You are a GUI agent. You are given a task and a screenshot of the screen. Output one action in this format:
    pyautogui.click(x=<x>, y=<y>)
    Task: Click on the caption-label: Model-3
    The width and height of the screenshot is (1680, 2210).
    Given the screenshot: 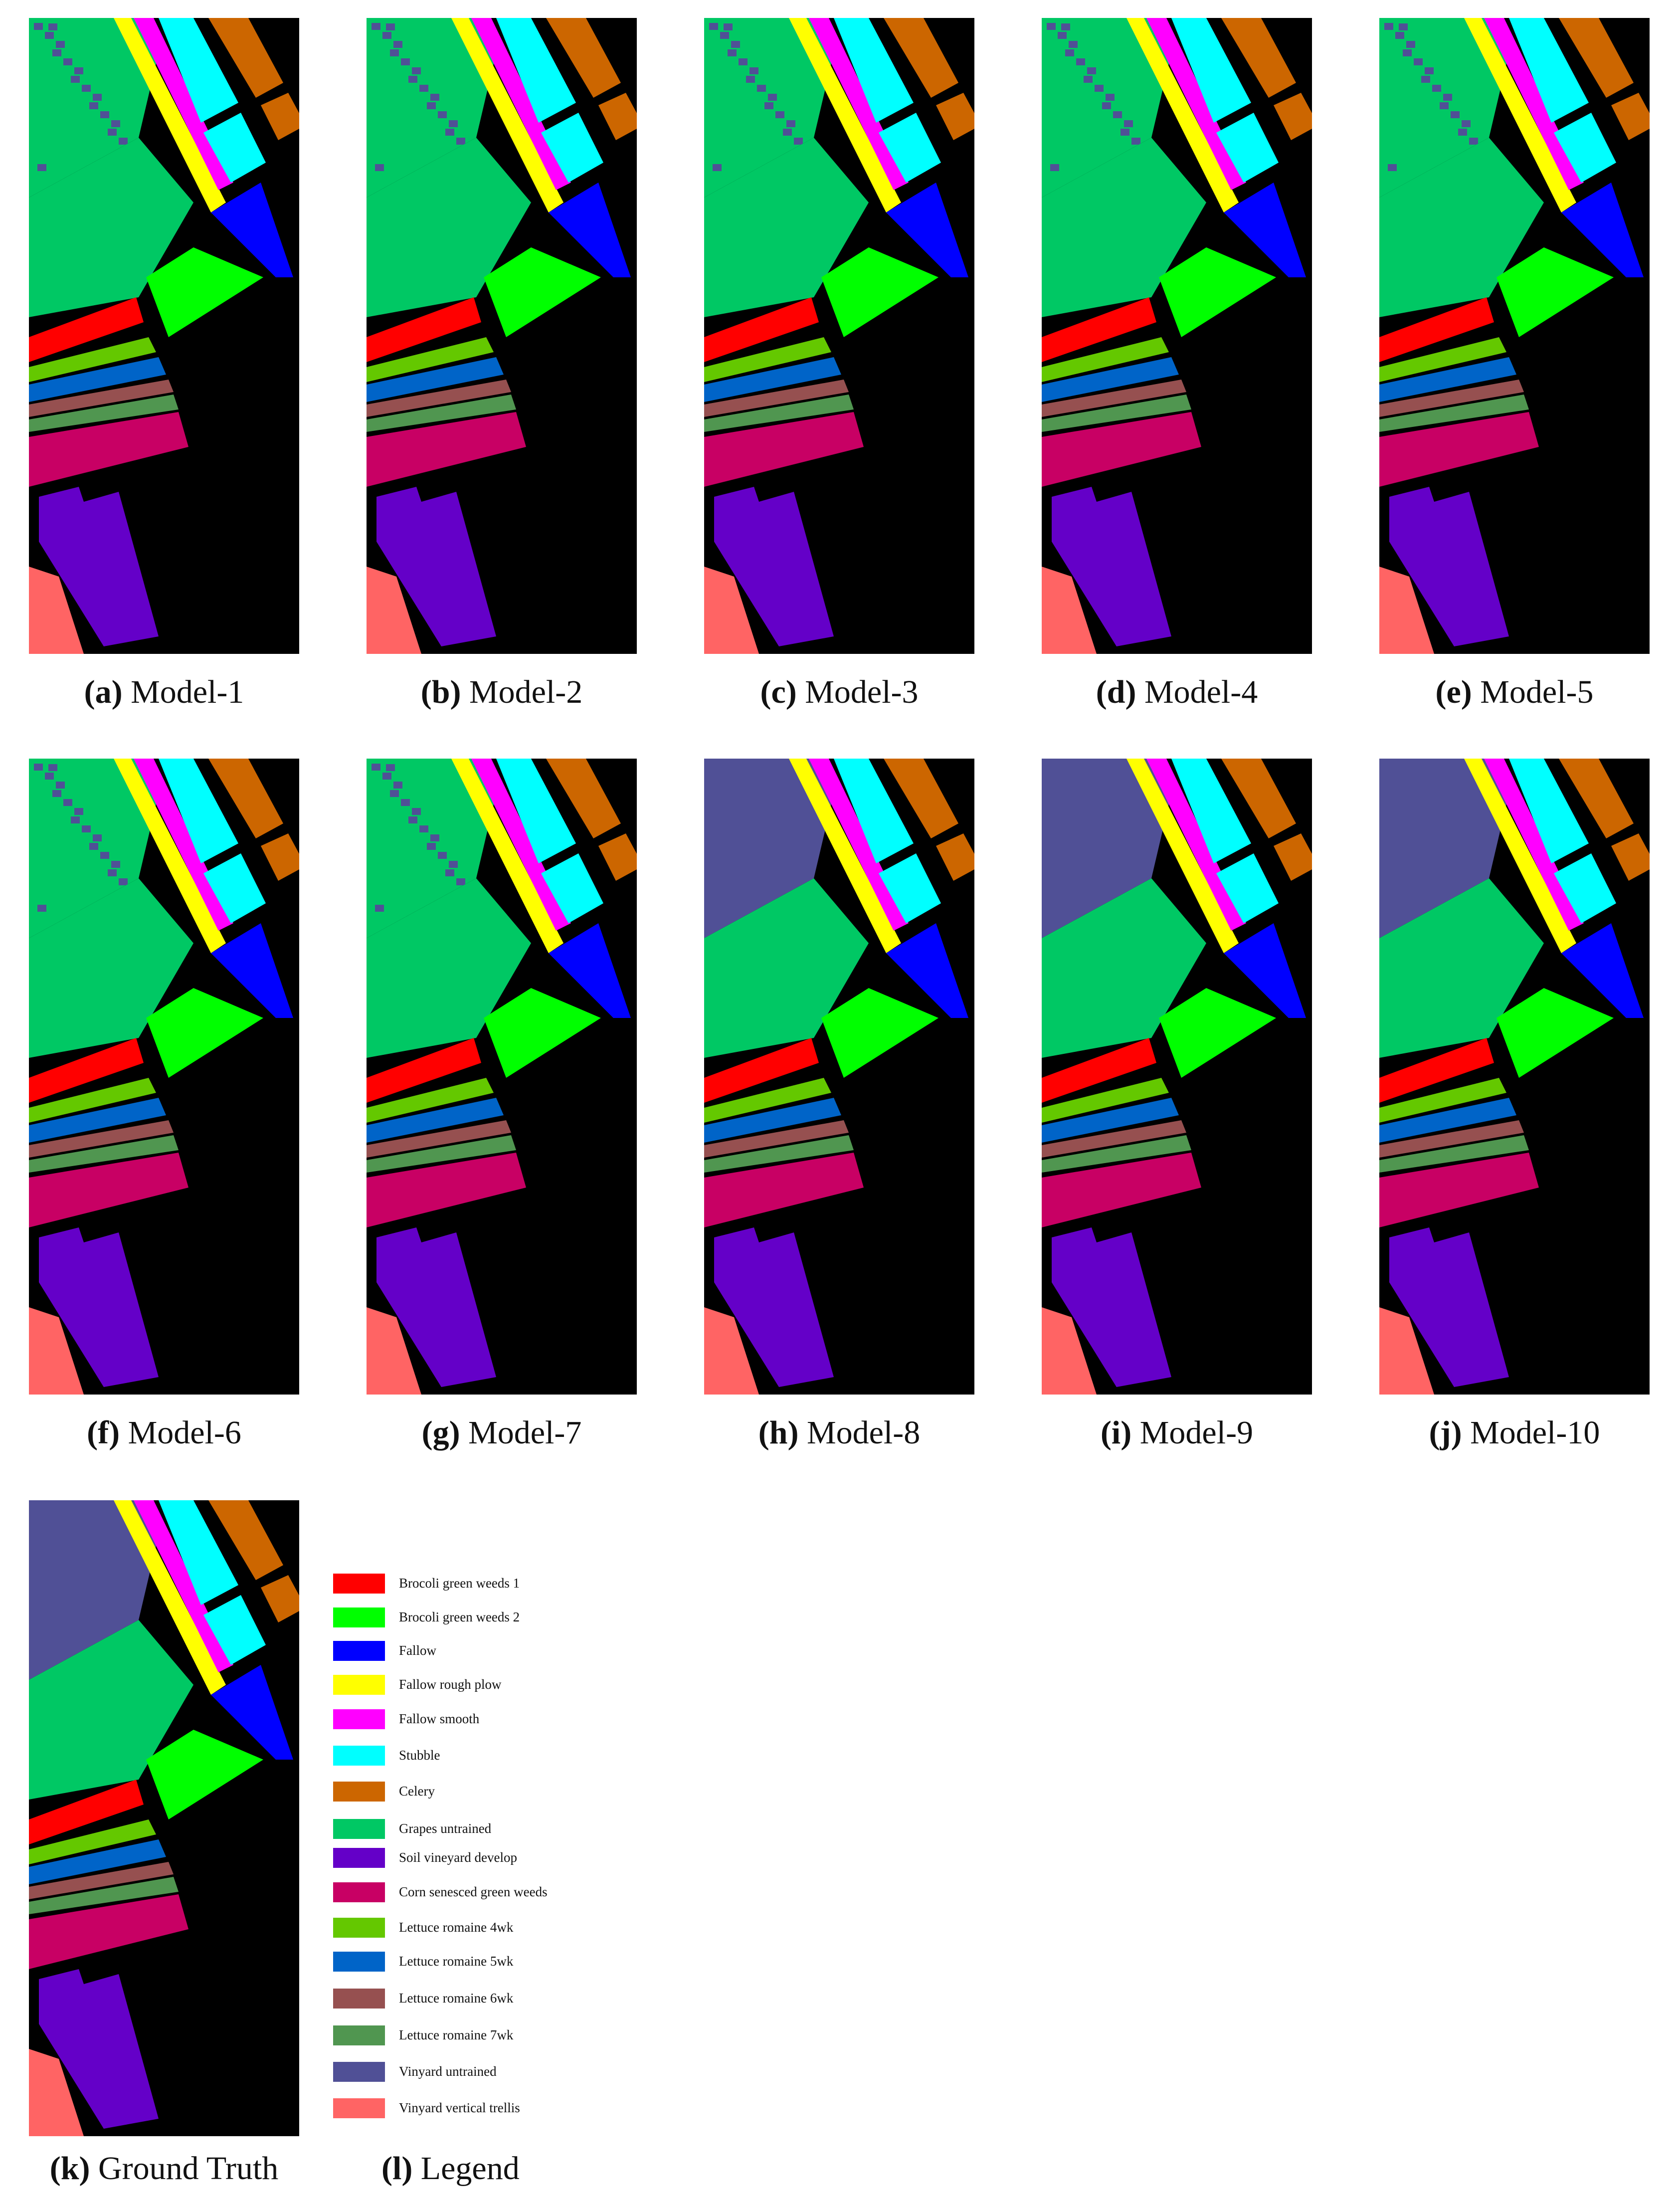 What is the action you would take?
    pyautogui.click(x=862, y=692)
    